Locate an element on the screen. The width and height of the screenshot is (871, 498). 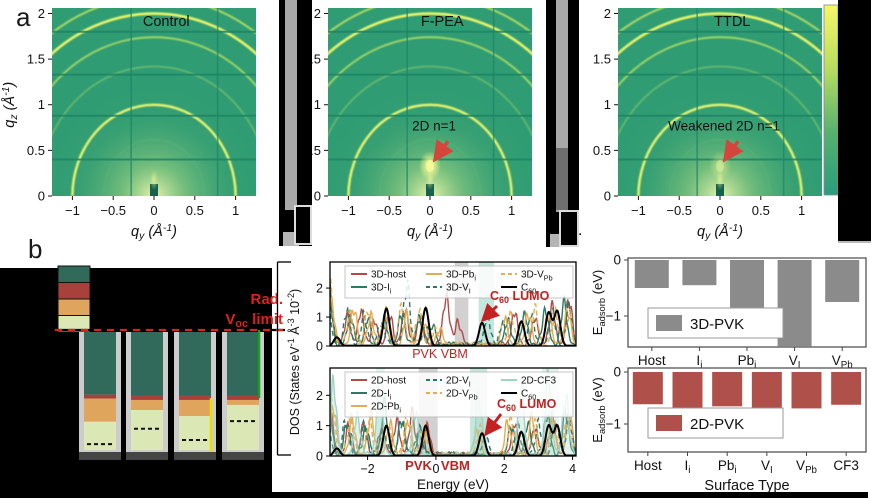
eadsorb-3d-chart: Host Ii Pbi VI VPb 0 −1 3D-PVK Eadsorb (eV) is located at coordinates (728, 310).